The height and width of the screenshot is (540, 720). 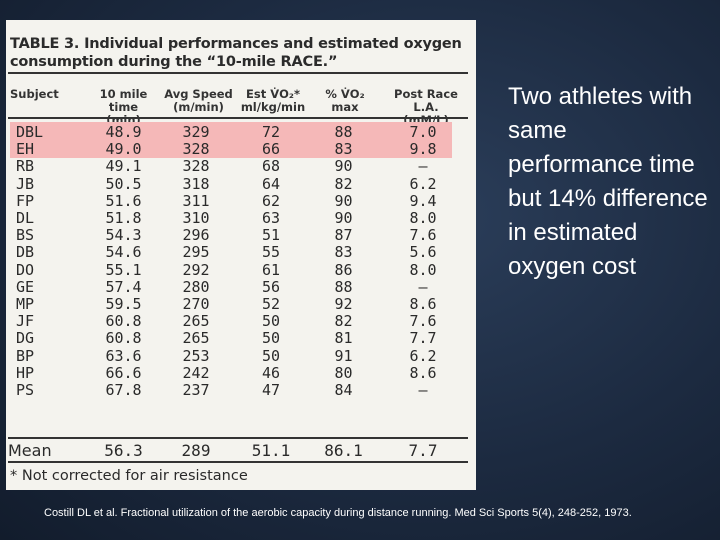 I want to click on table-cell: 66, so click(x=271, y=149).